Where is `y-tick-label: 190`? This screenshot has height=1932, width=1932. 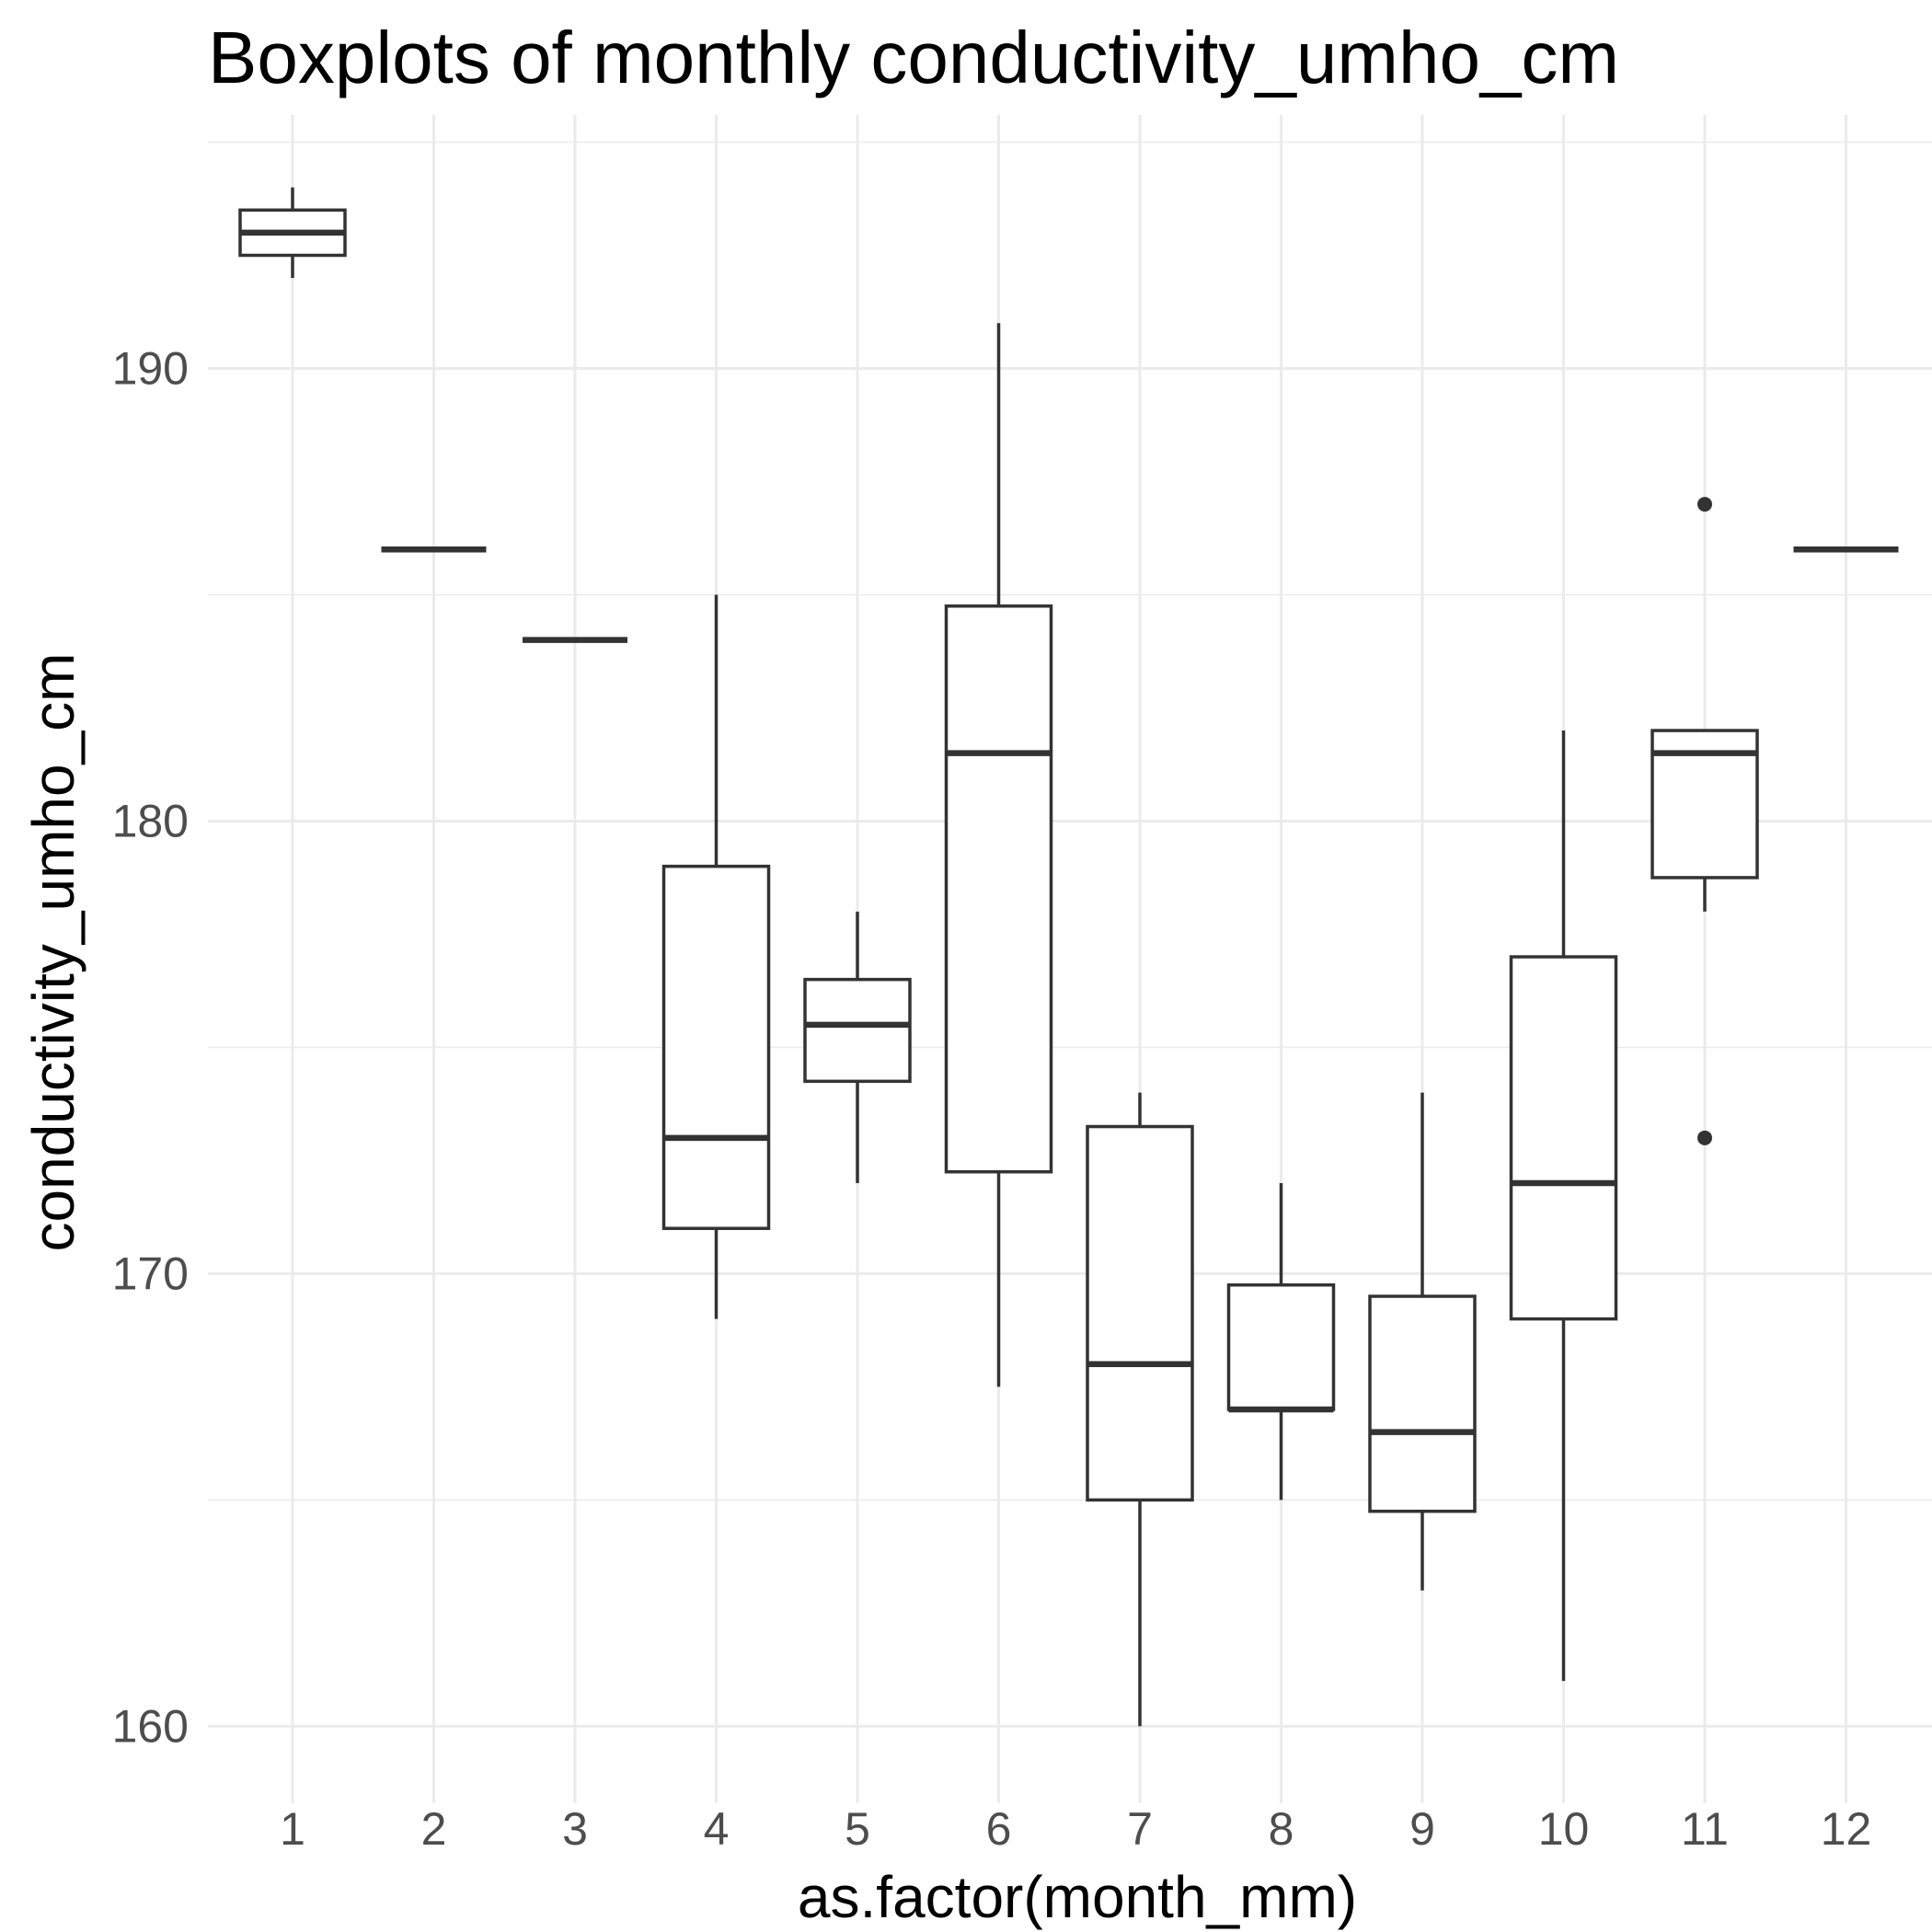 y-tick-label: 190 is located at coordinates (150, 368).